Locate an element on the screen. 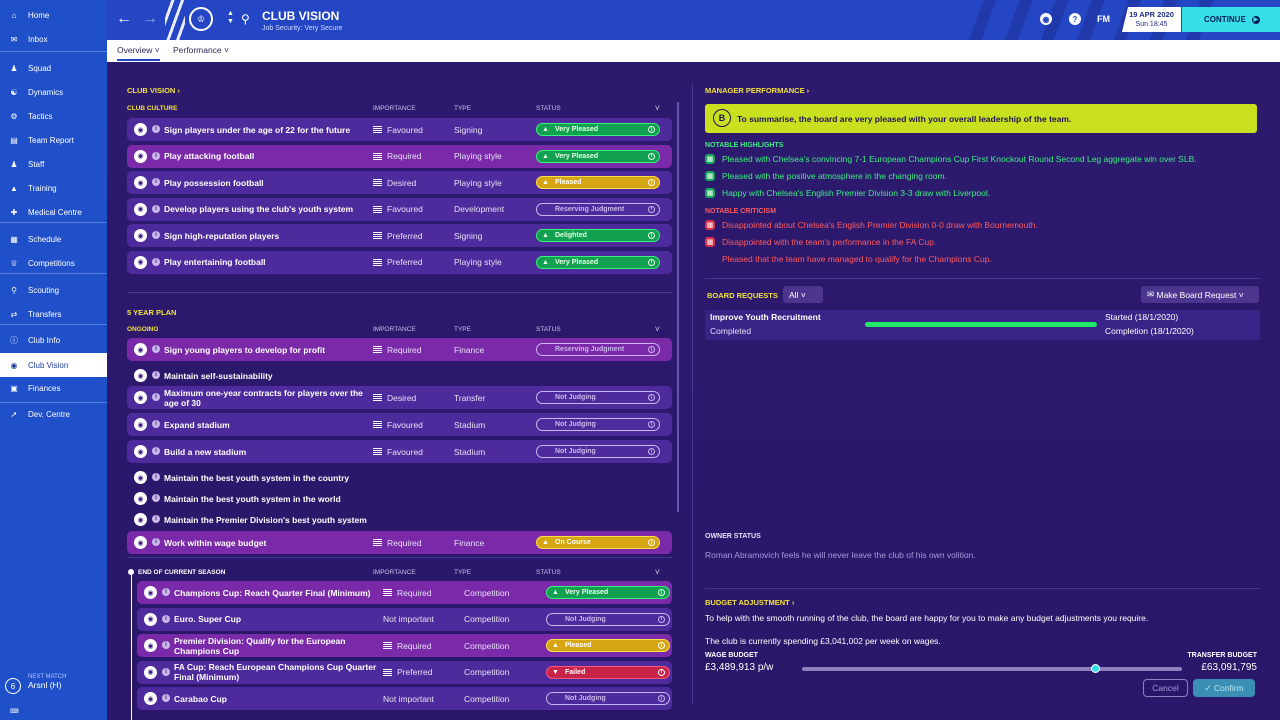 The image size is (1280, 720). make-board-request-button: ✉ Make Board Request ˅ is located at coordinates (1200, 294).